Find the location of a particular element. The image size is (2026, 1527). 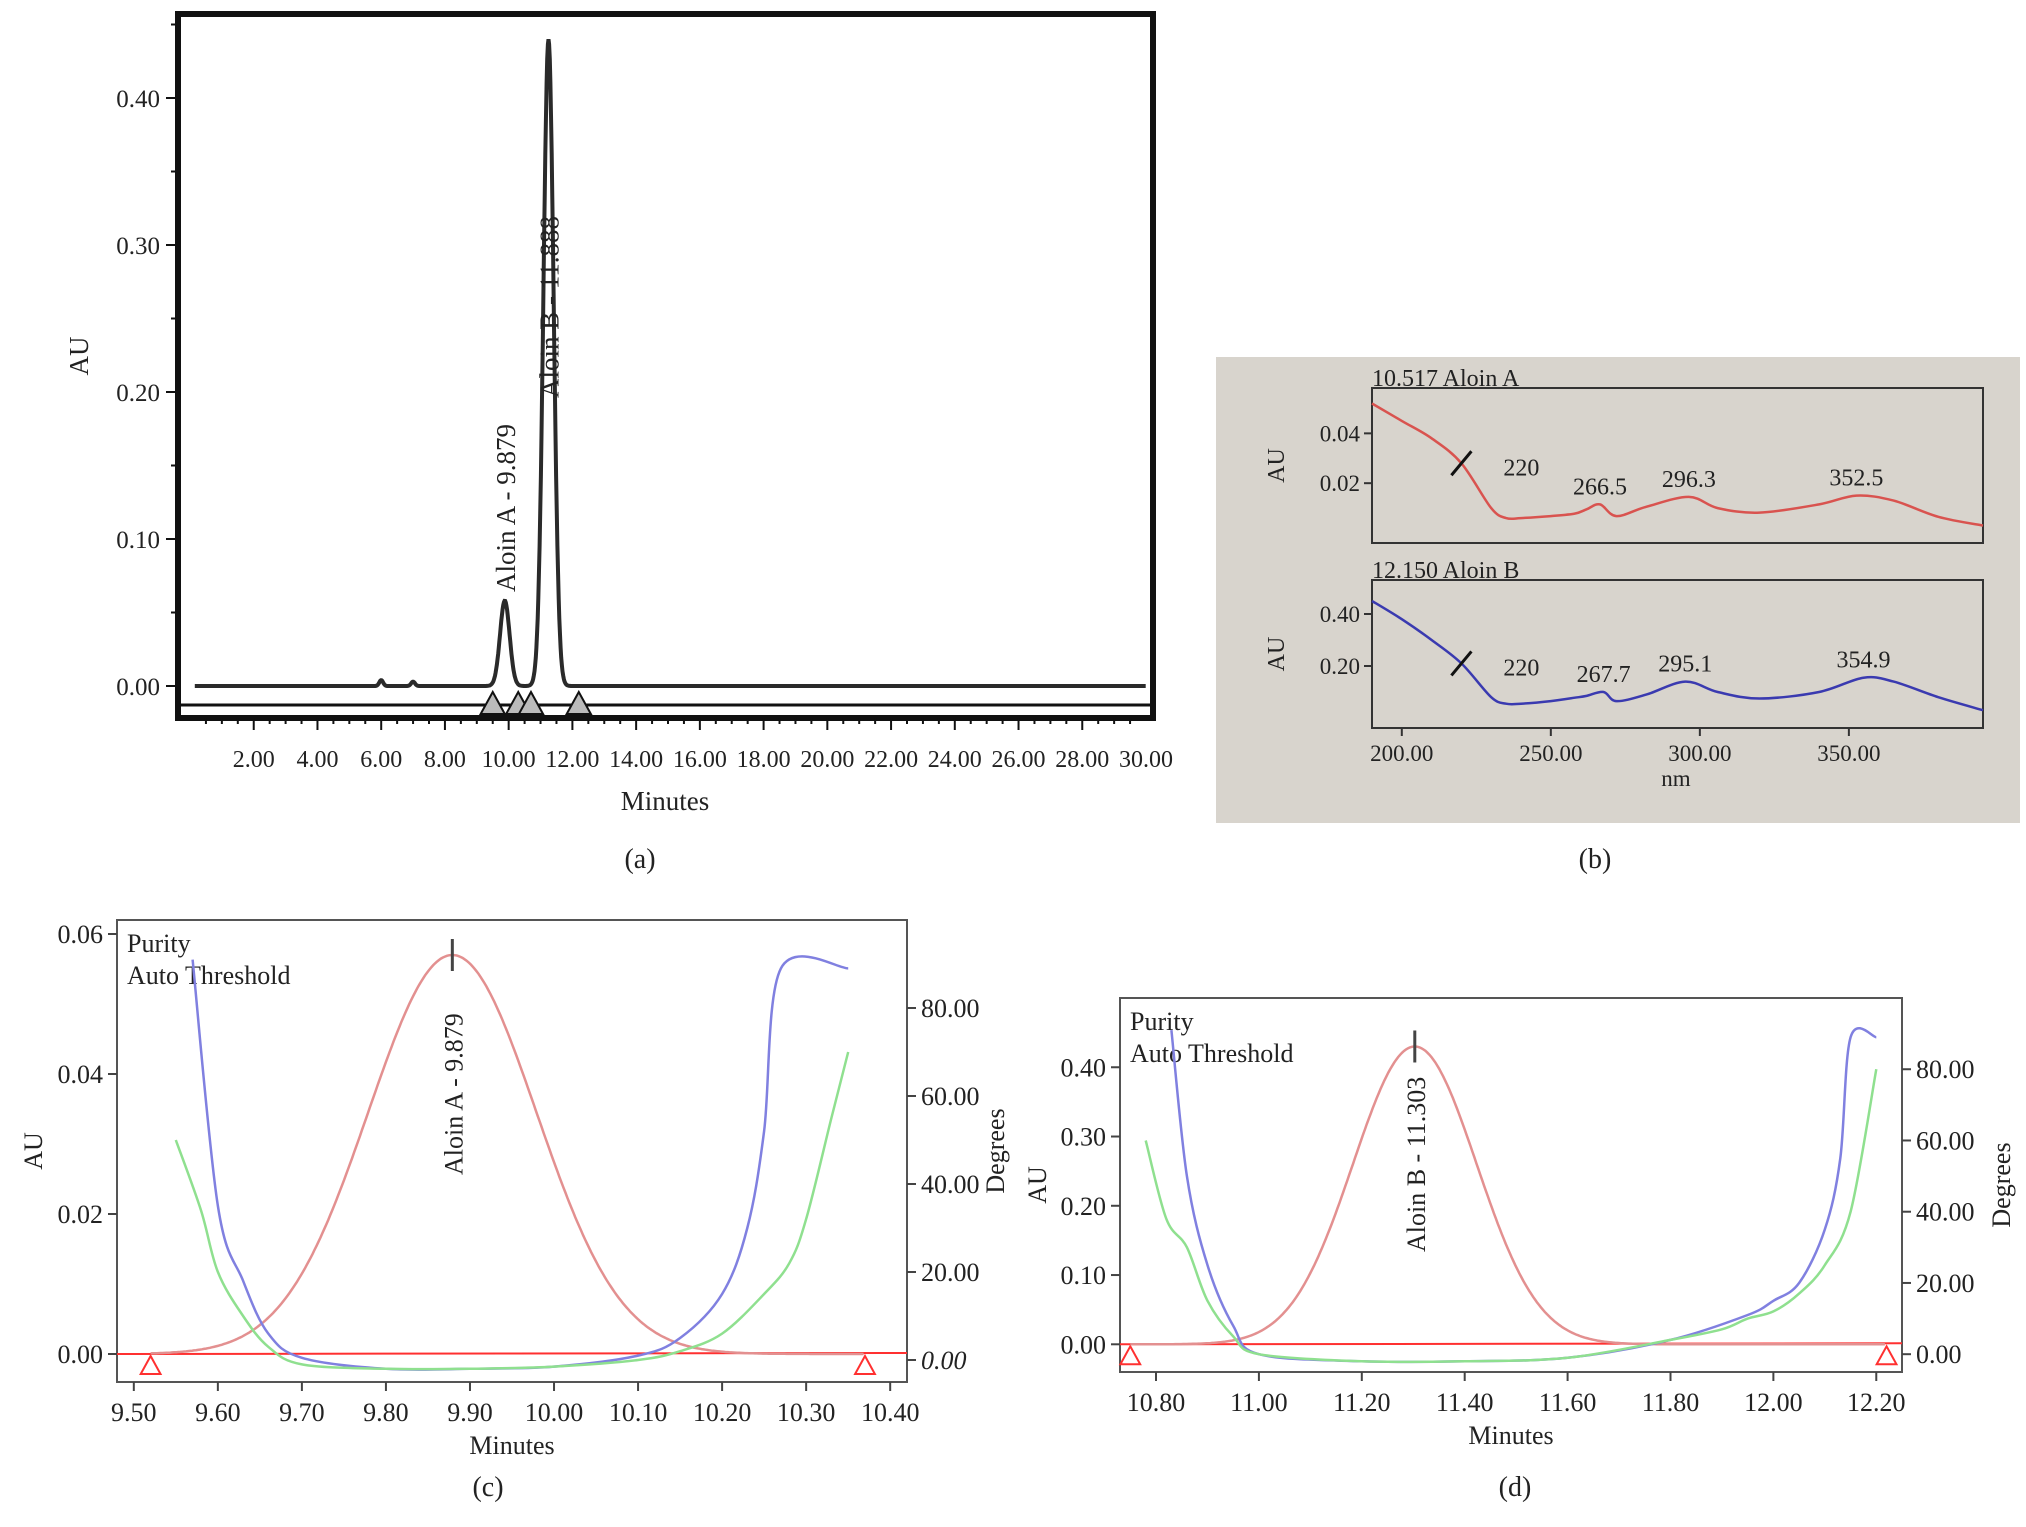

panel-b-label: (b) is located at coordinates (1595, 859).